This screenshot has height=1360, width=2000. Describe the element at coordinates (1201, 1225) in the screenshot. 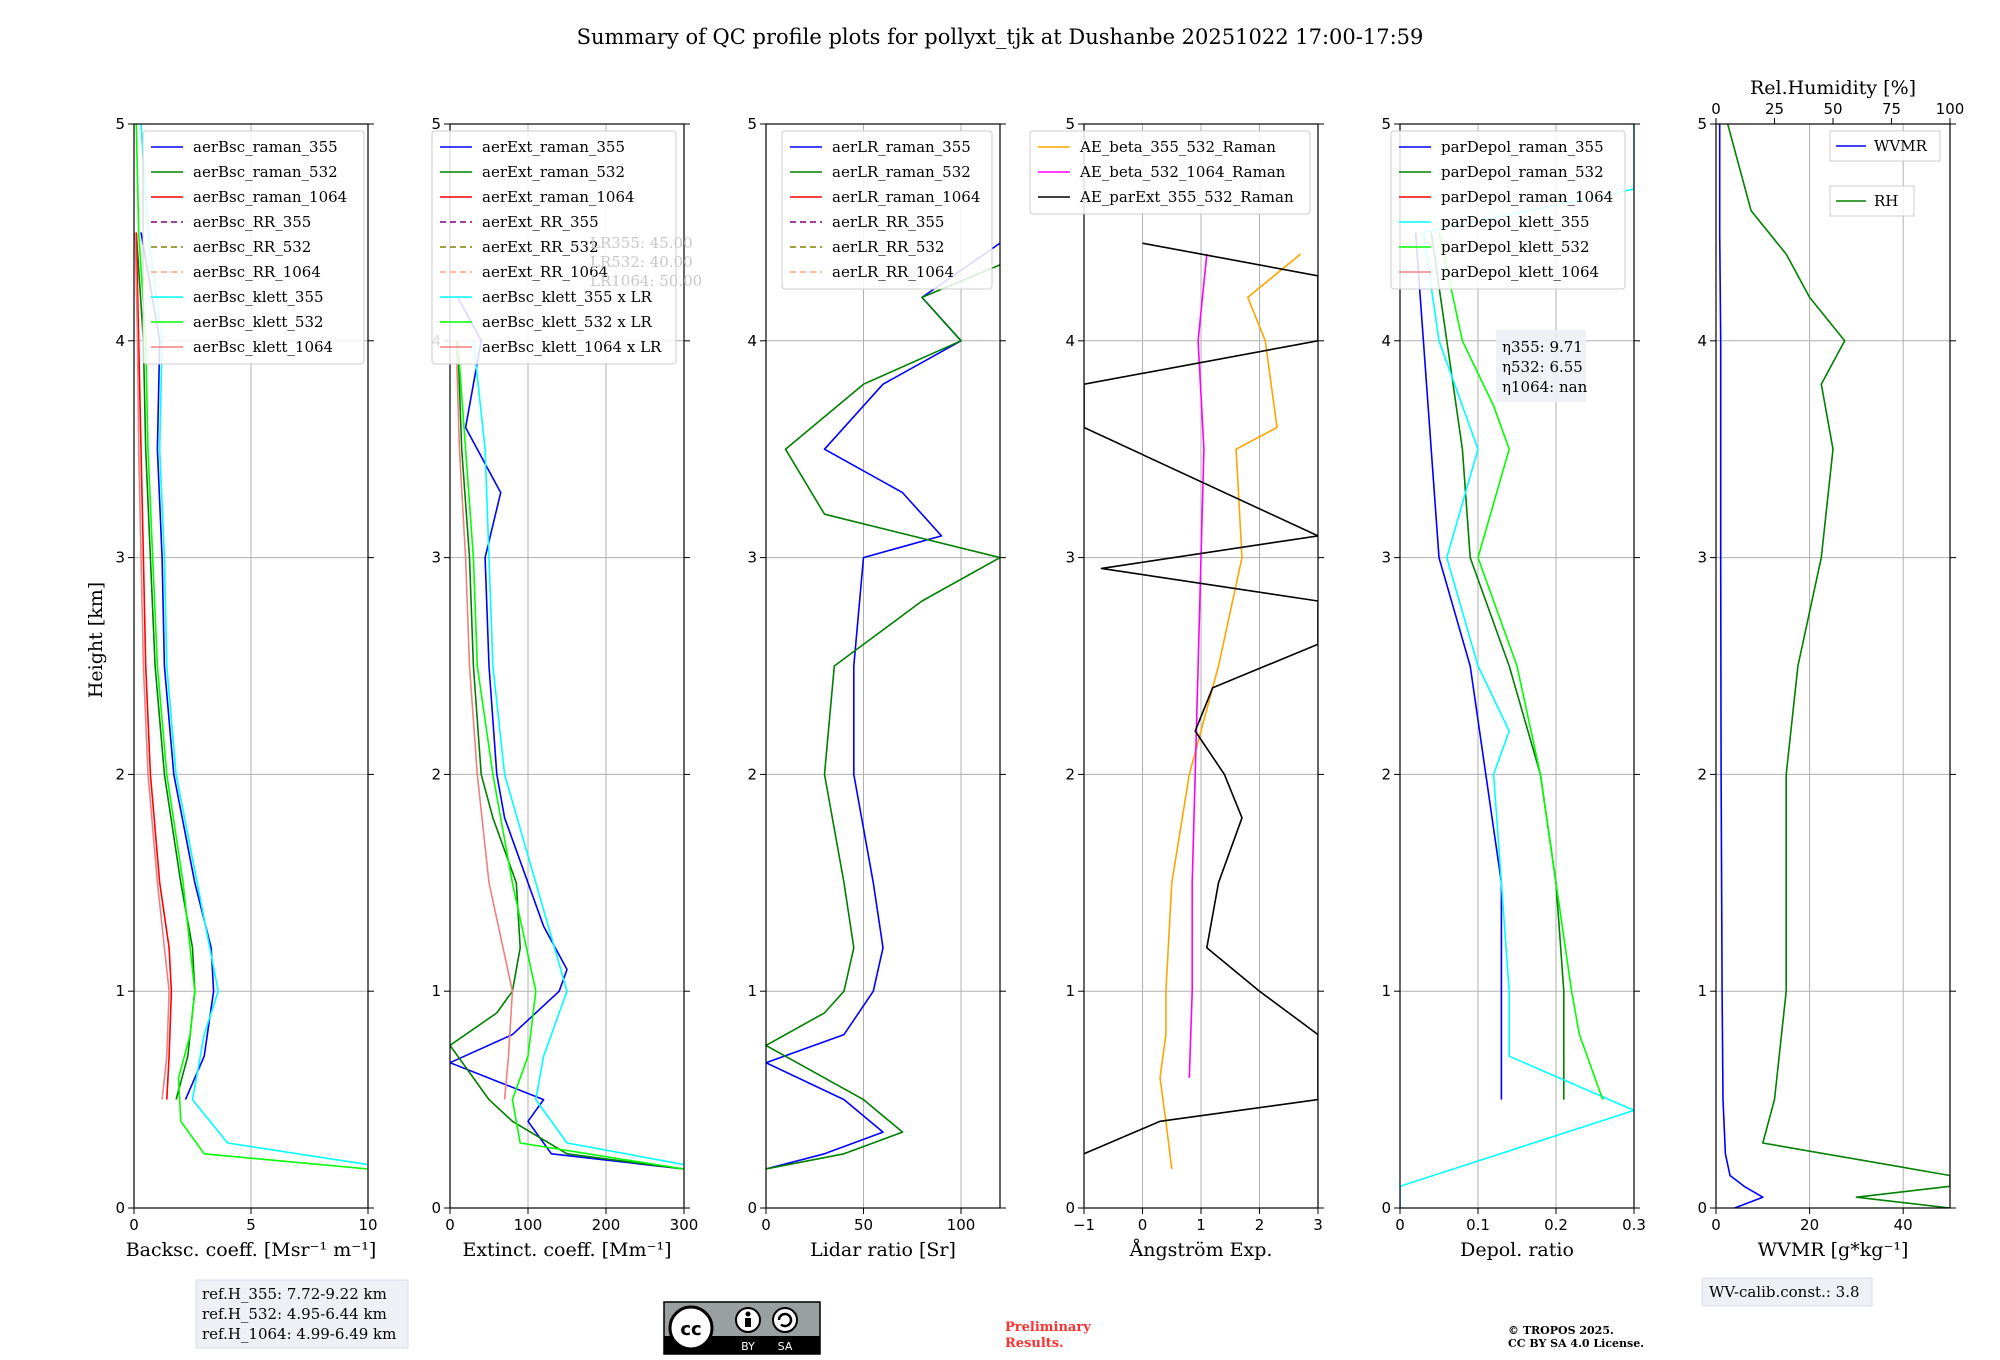

I see `x-tick-label: 1` at that location.